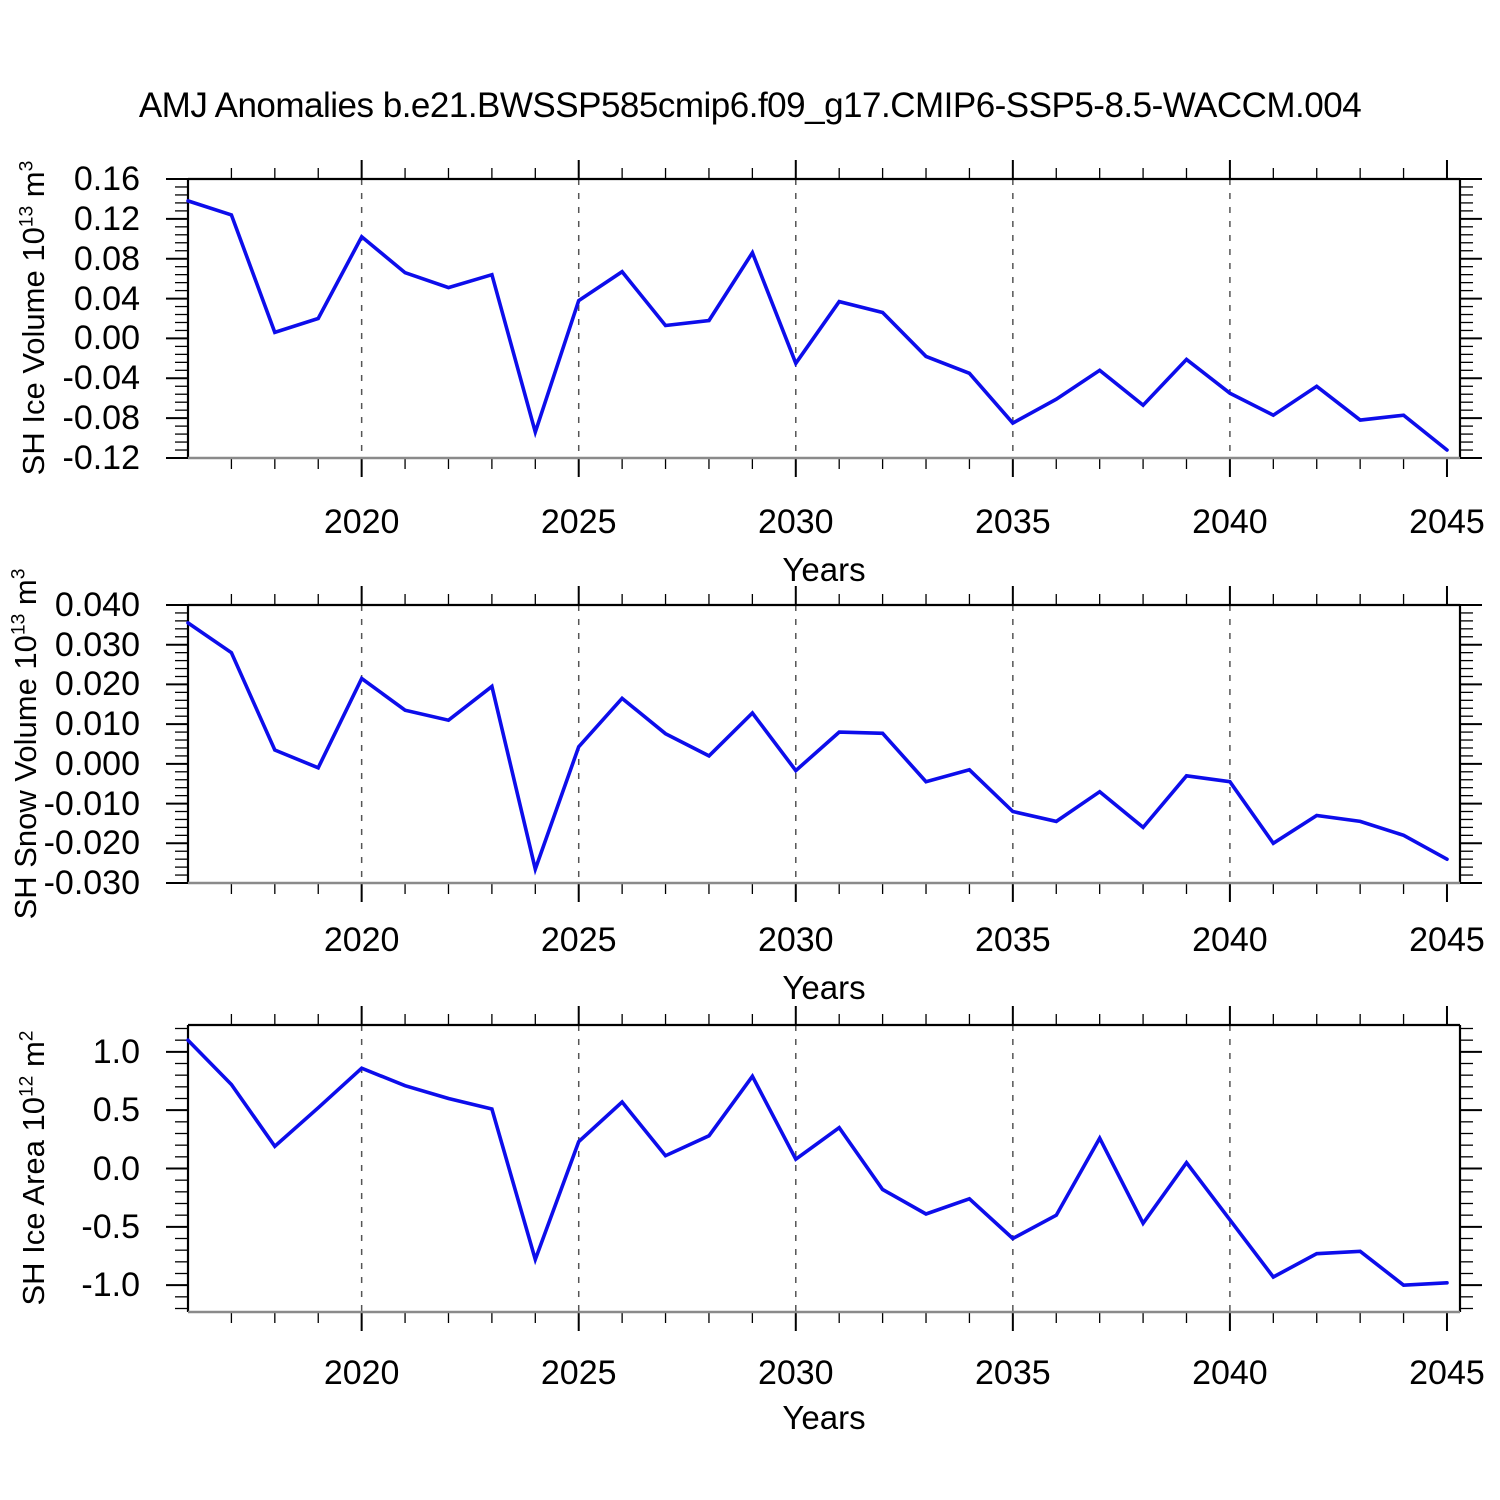  I want to click on y-tick-label: 0.16, so click(106, 179).